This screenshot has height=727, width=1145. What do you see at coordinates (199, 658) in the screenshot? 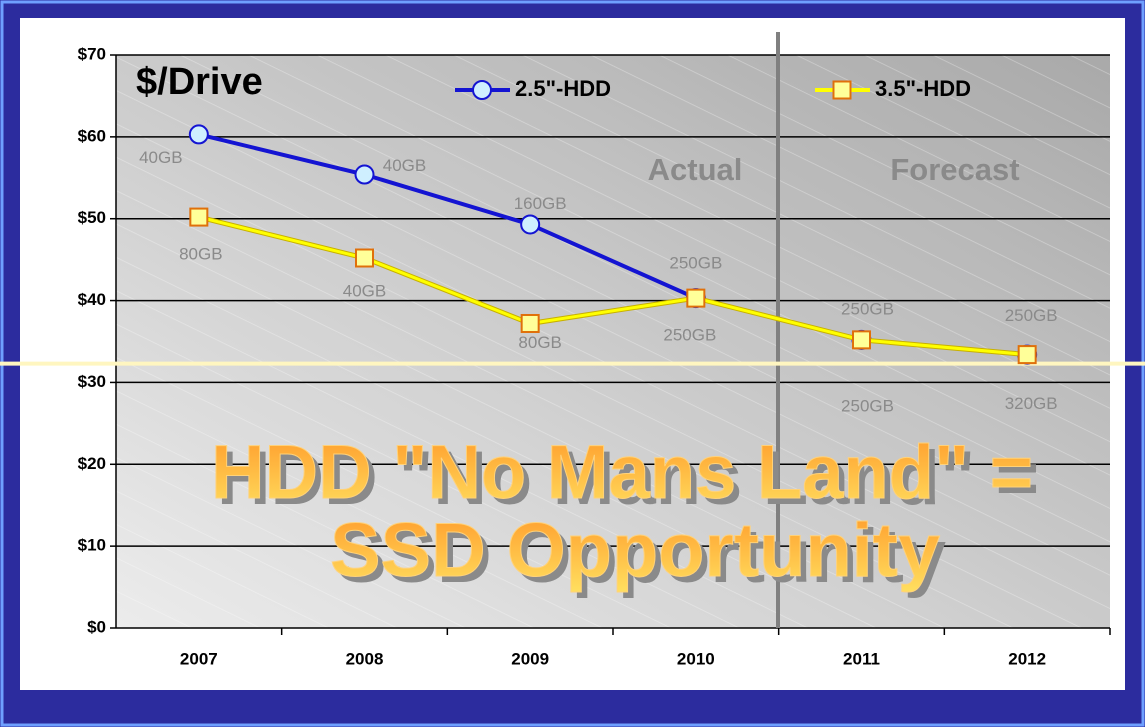
I see `x-tick-label: 2007` at bounding box center [199, 658].